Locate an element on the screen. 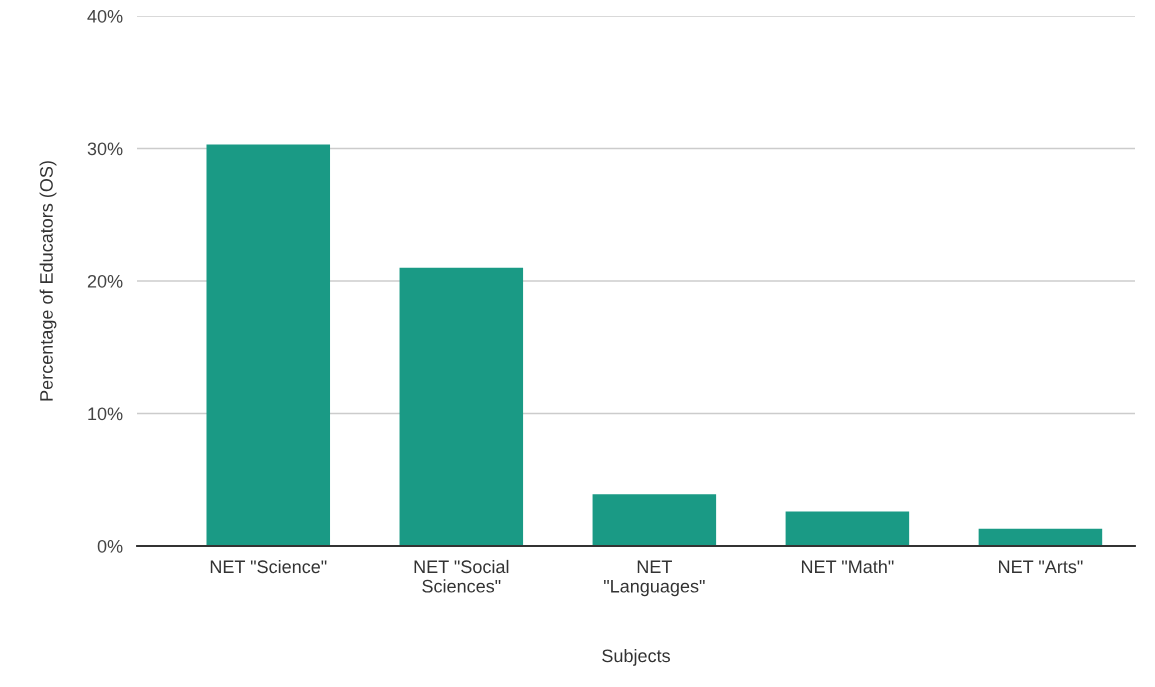  y-tick-label: 20% is located at coordinates (105, 281).